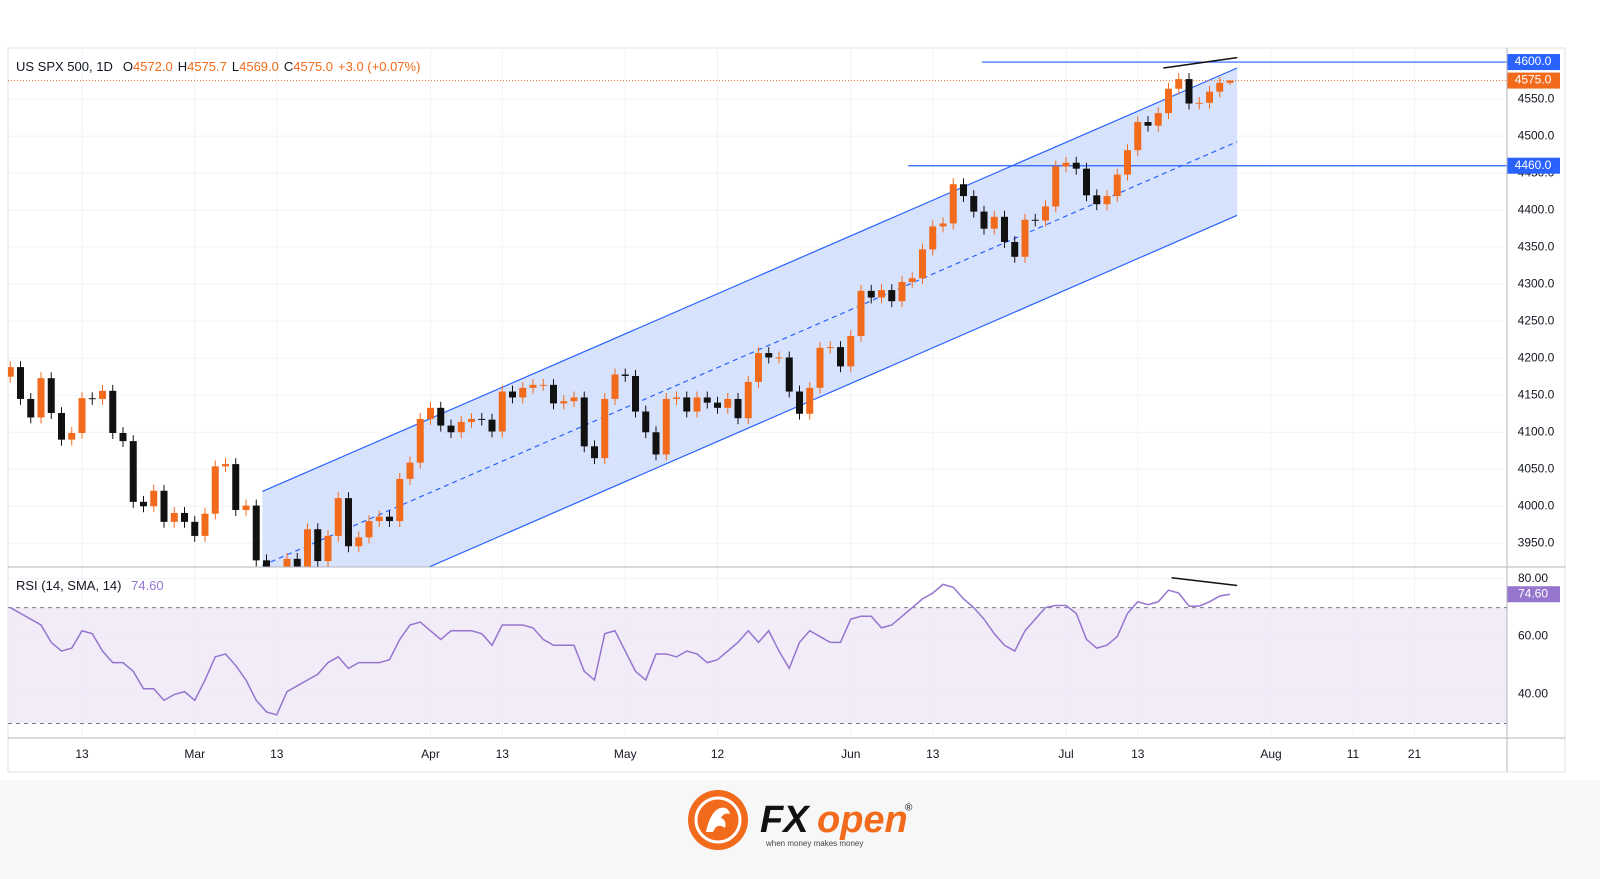  What do you see at coordinates (1536, 505) in the screenshot?
I see `y-tick-label: 4000.0` at bounding box center [1536, 505].